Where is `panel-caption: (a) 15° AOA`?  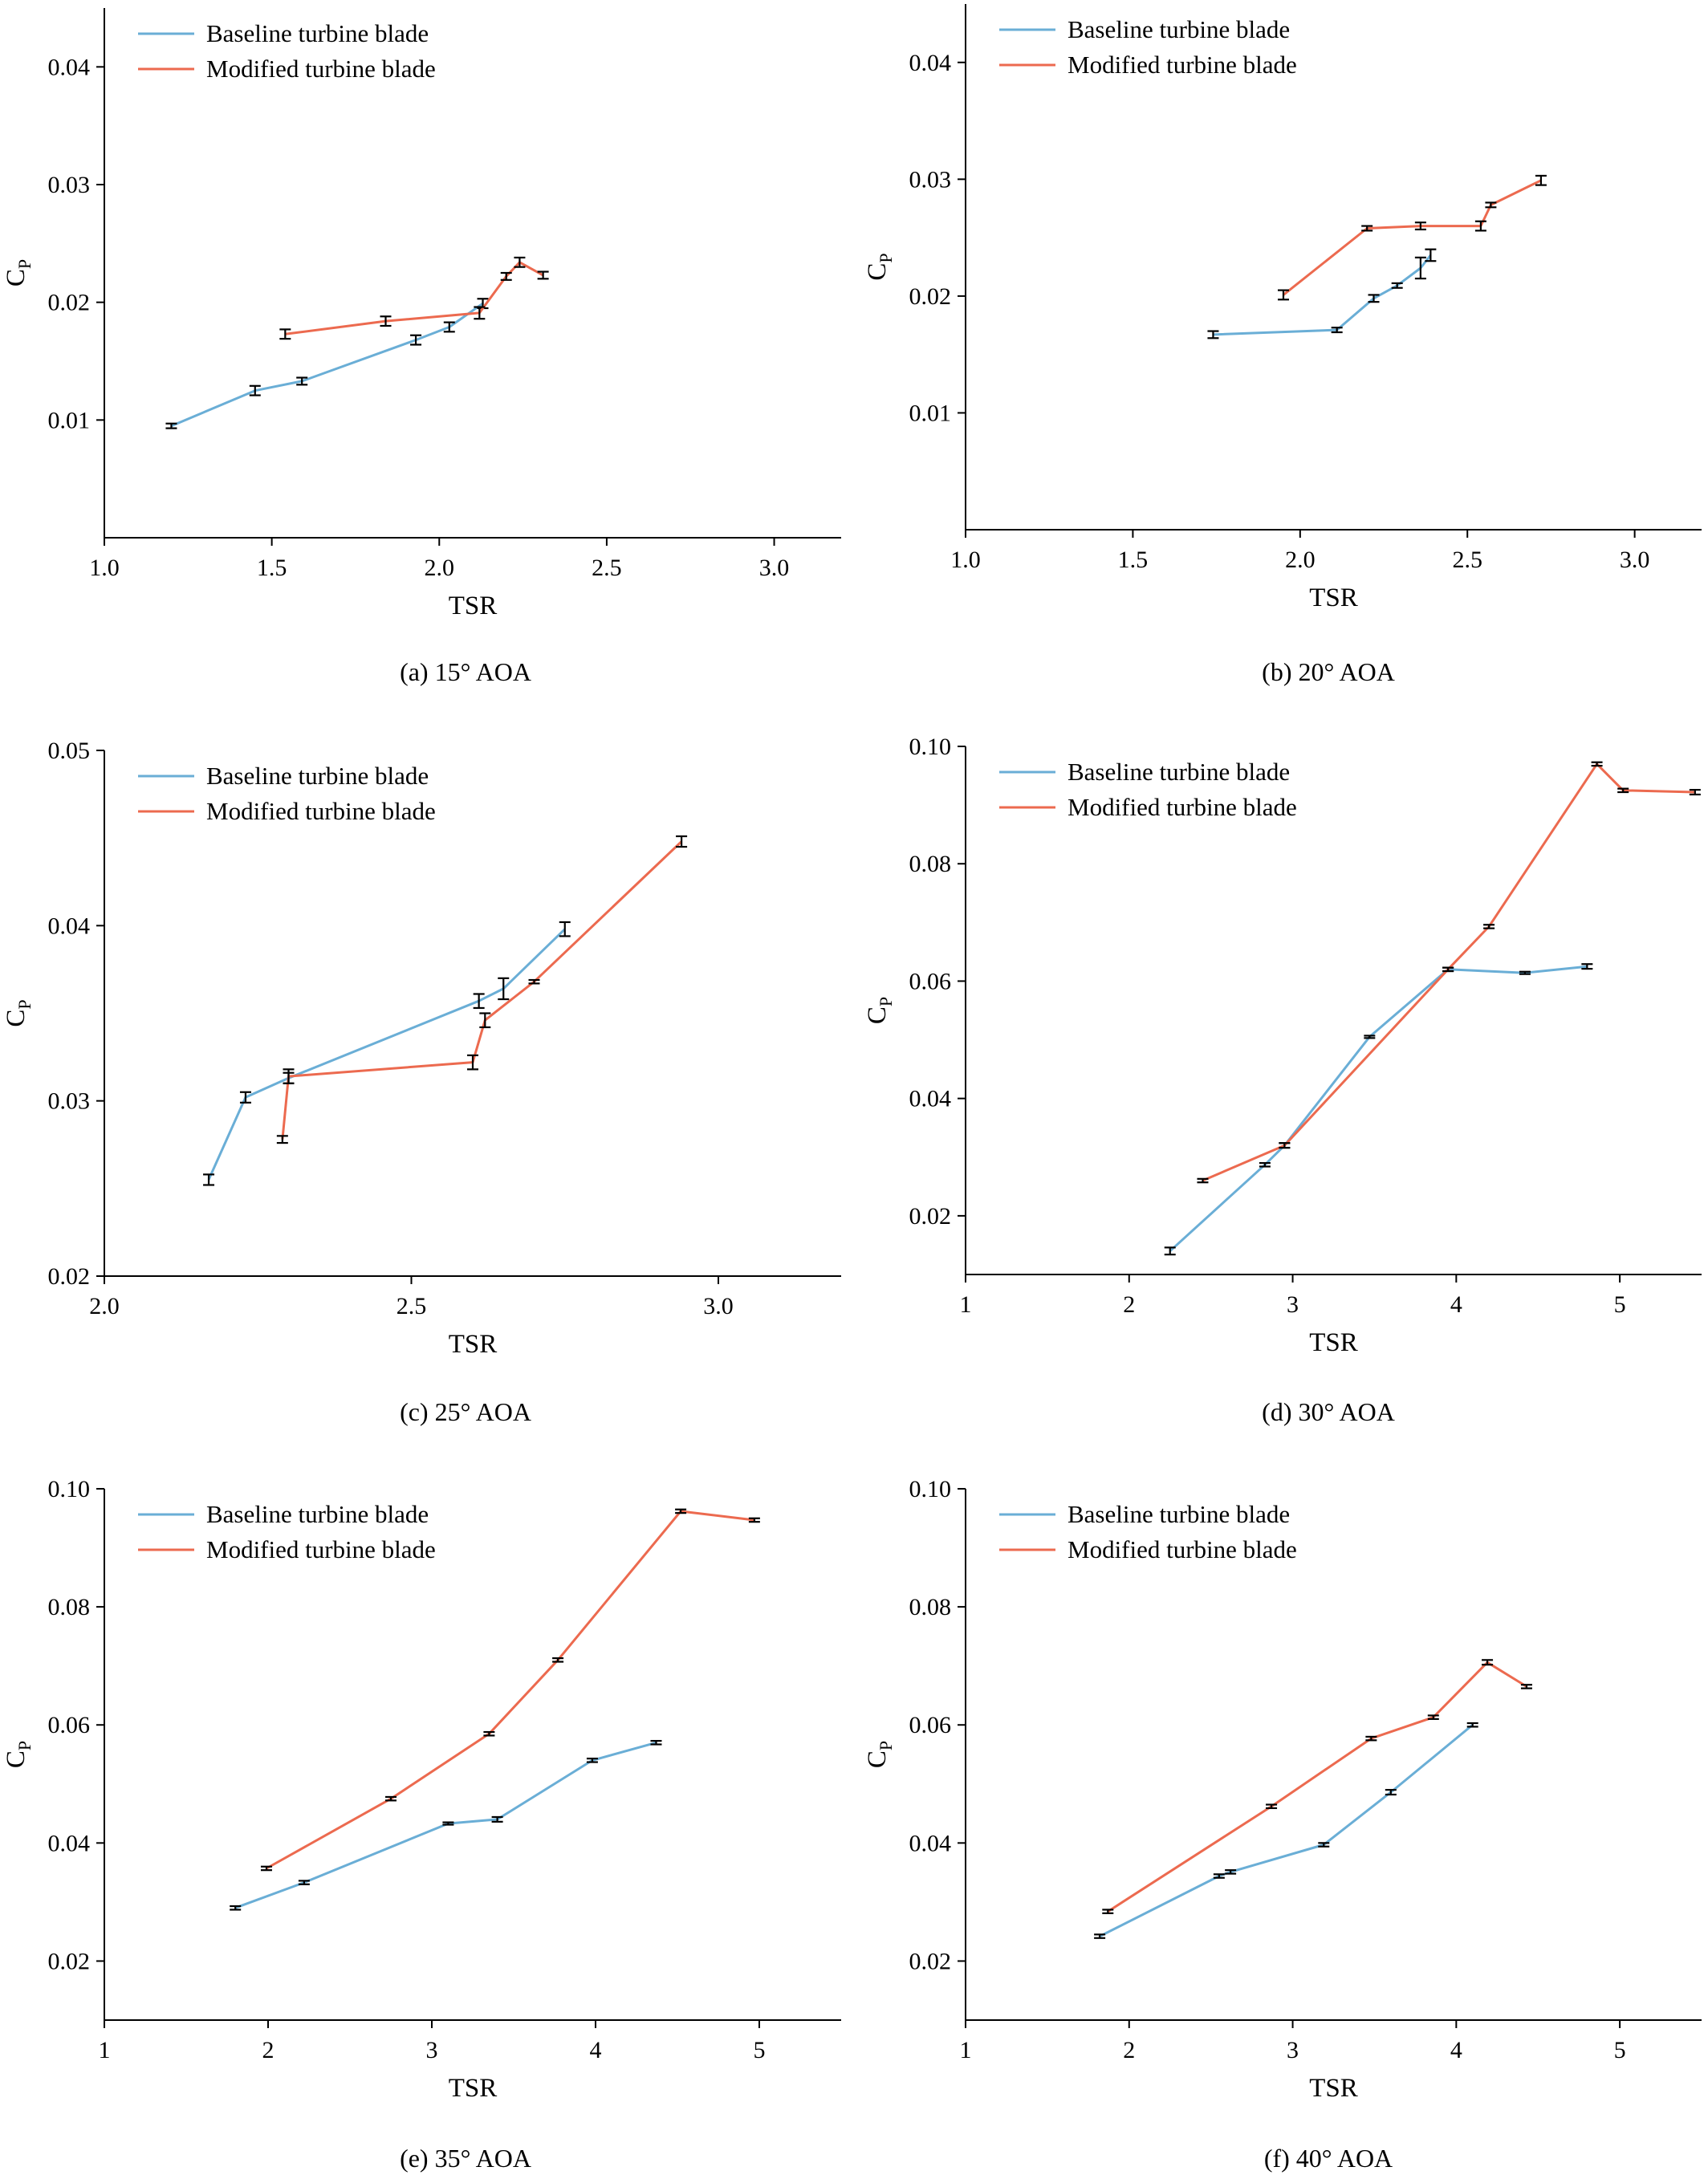 panel-caption: (a) 15° AOA is located at coordinates (466, 671).